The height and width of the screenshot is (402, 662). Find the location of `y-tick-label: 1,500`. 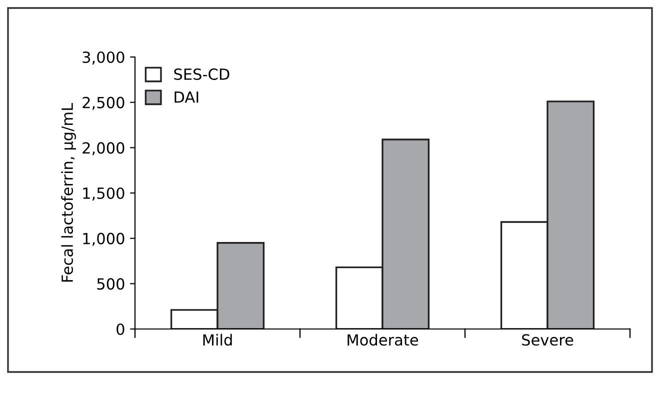

y-tick-label: 1,500 is located at coordinates (103, 194).